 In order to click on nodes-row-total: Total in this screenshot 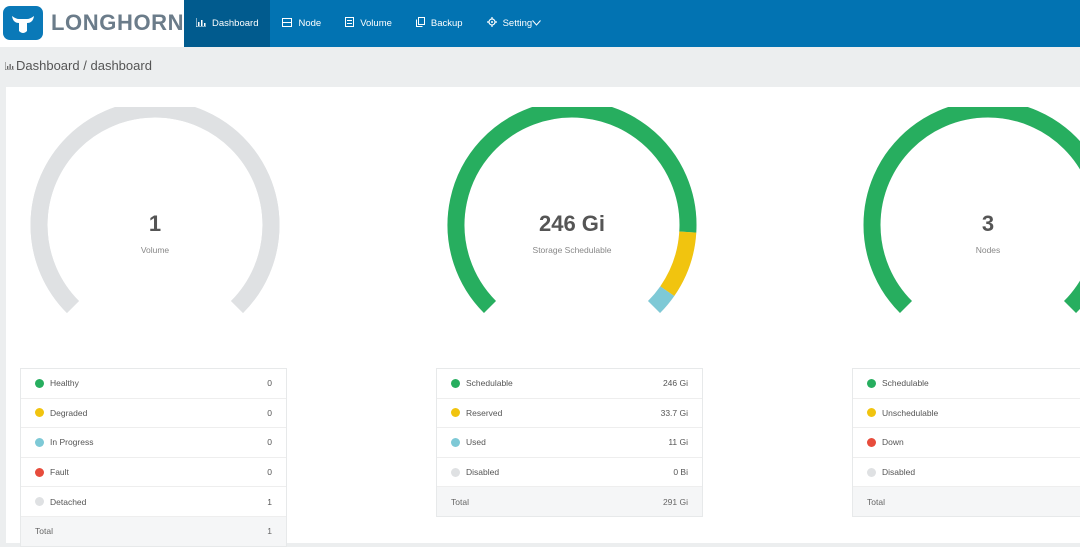, I will do `click(966, 501)`.